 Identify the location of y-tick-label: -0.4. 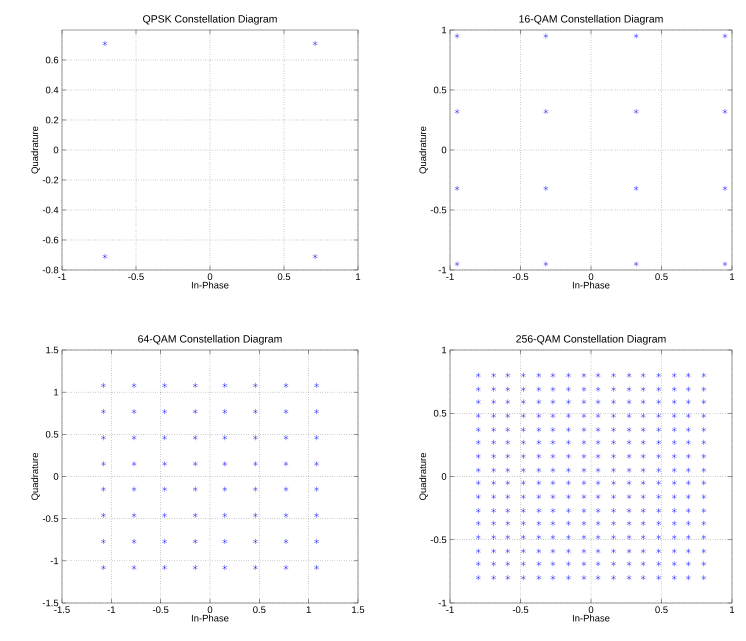
(50, 210).